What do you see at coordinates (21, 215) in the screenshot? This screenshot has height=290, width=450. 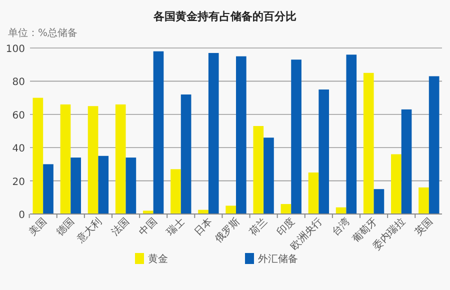 I see `y-tick-label: 0` at bounding box center [21, 215].